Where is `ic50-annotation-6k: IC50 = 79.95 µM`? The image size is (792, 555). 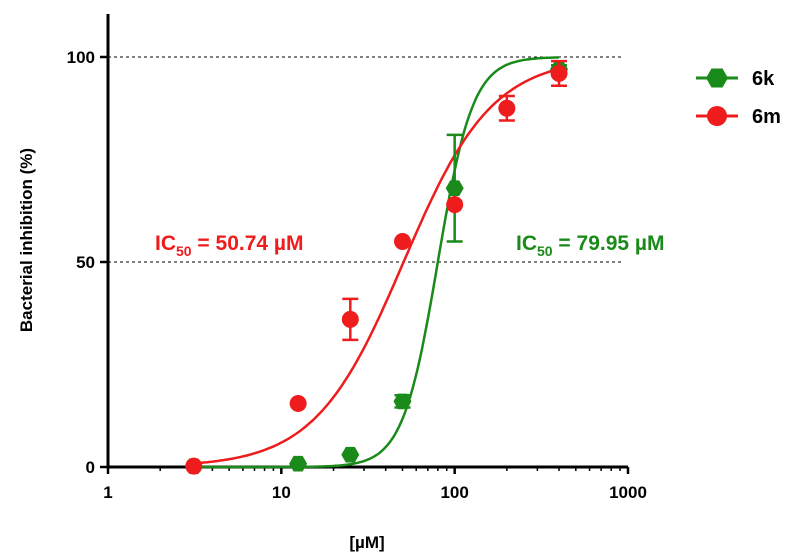 ic50-annotation-6k: IC50 = 79.95 µM is located at coordinates (590, 245).